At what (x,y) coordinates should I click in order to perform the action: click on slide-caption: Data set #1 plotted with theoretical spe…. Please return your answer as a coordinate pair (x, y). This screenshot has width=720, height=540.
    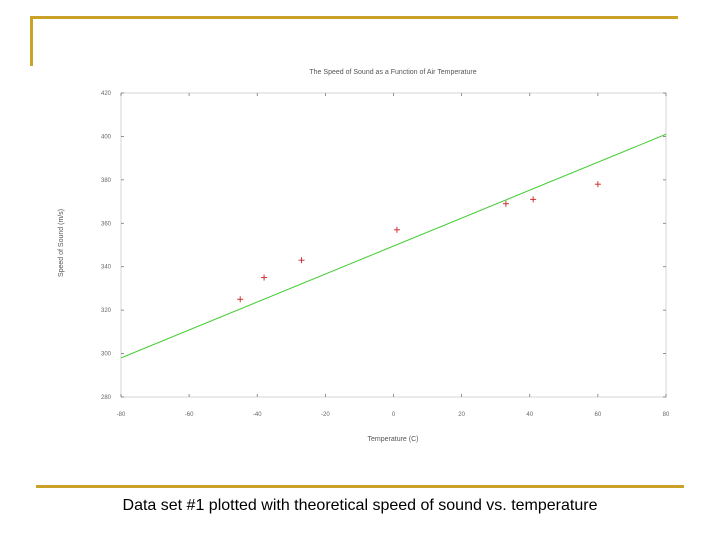
    Looking at the image, I should click on (360, 505).